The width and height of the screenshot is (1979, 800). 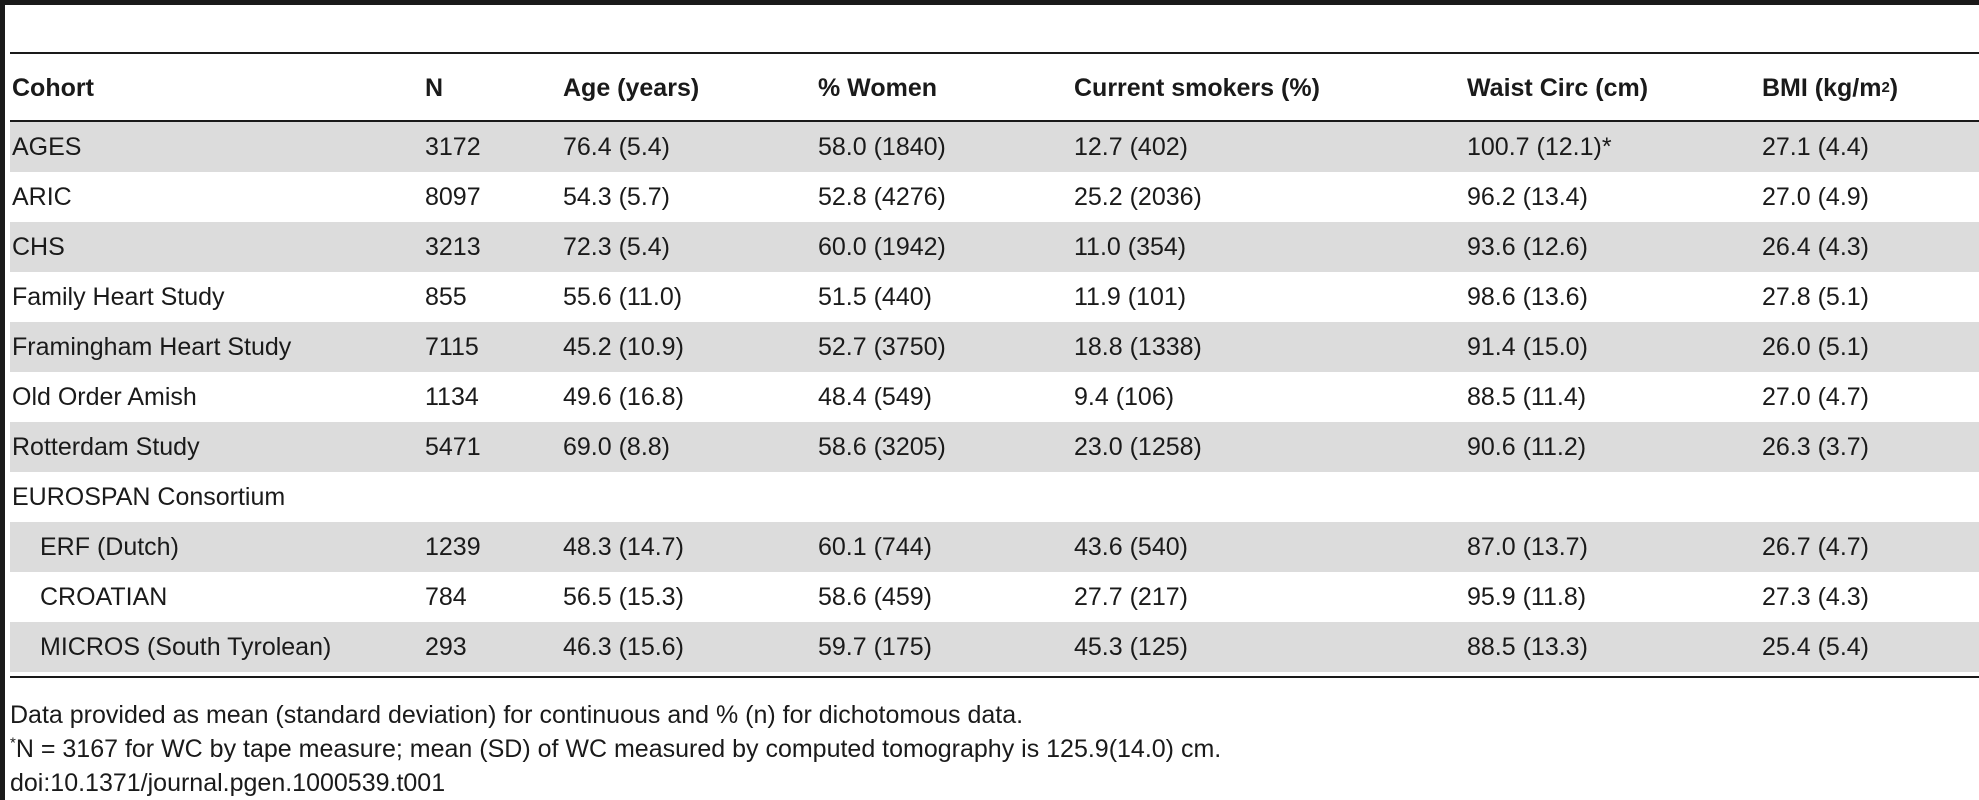 What do you see at coordinates (2, 400) in the screenshot?
I see `left-frame-border` at bounding box center [2, 400].